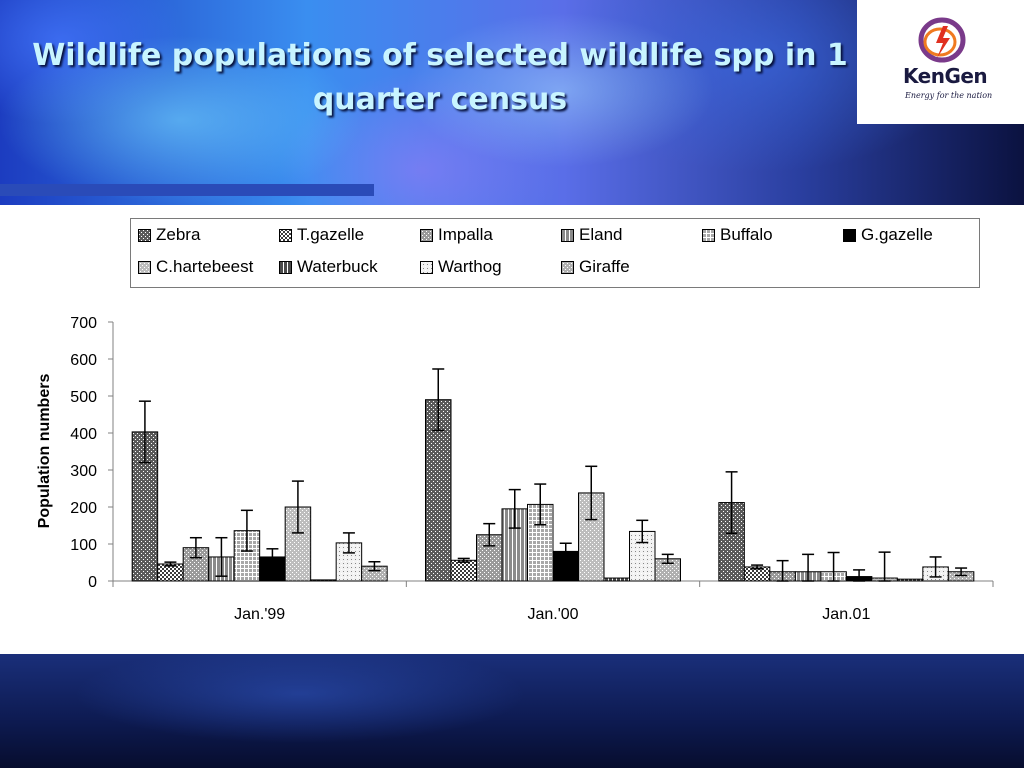 This screenshot has height=768, width=1024. What do you see at coordinates (897, 234) in the screenshot?
I see `legend-label: G.gazelle` at bounding box center [897, 234].